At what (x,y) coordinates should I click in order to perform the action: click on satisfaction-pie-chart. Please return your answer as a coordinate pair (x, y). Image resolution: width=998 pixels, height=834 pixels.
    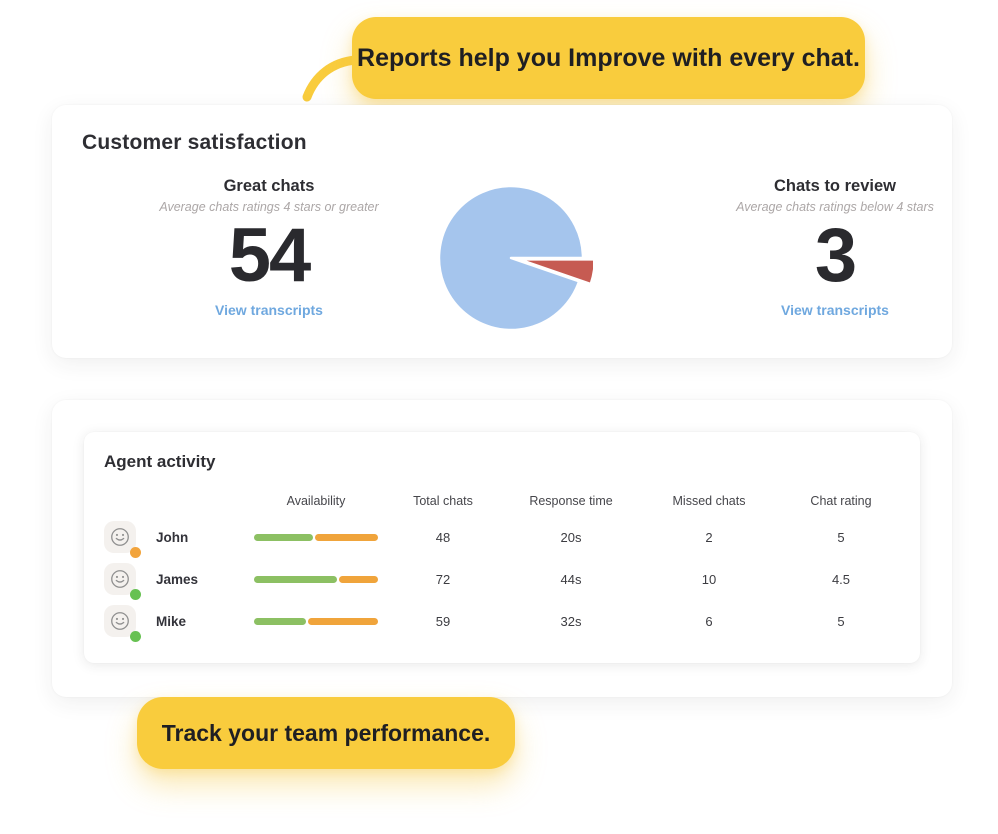
    Looking at the image, I should click on (513, 258).